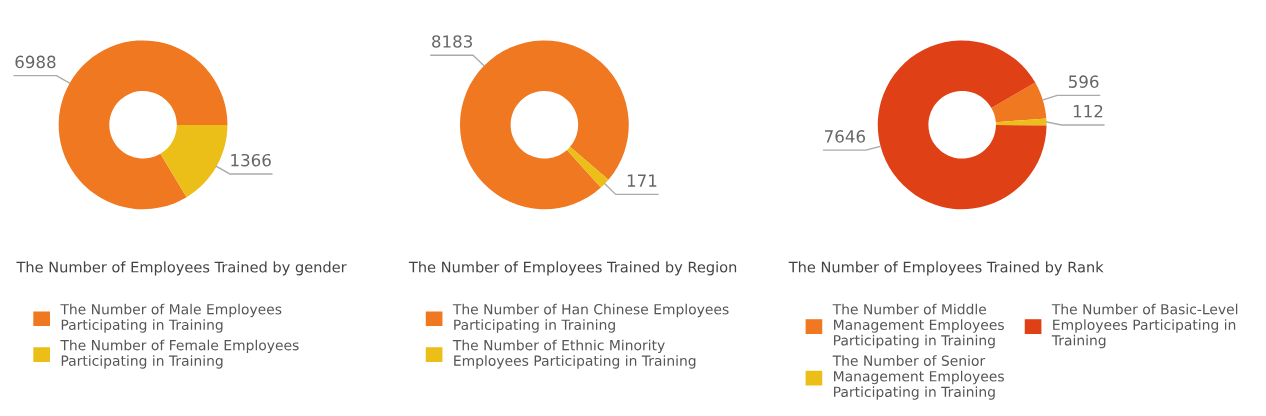 This screenshot has width=1266, height=416. Describe the element at coordinates (171, 318) in the screenshot. I see `legend-label: The Number of Male Employees Participating in Training` at that location.